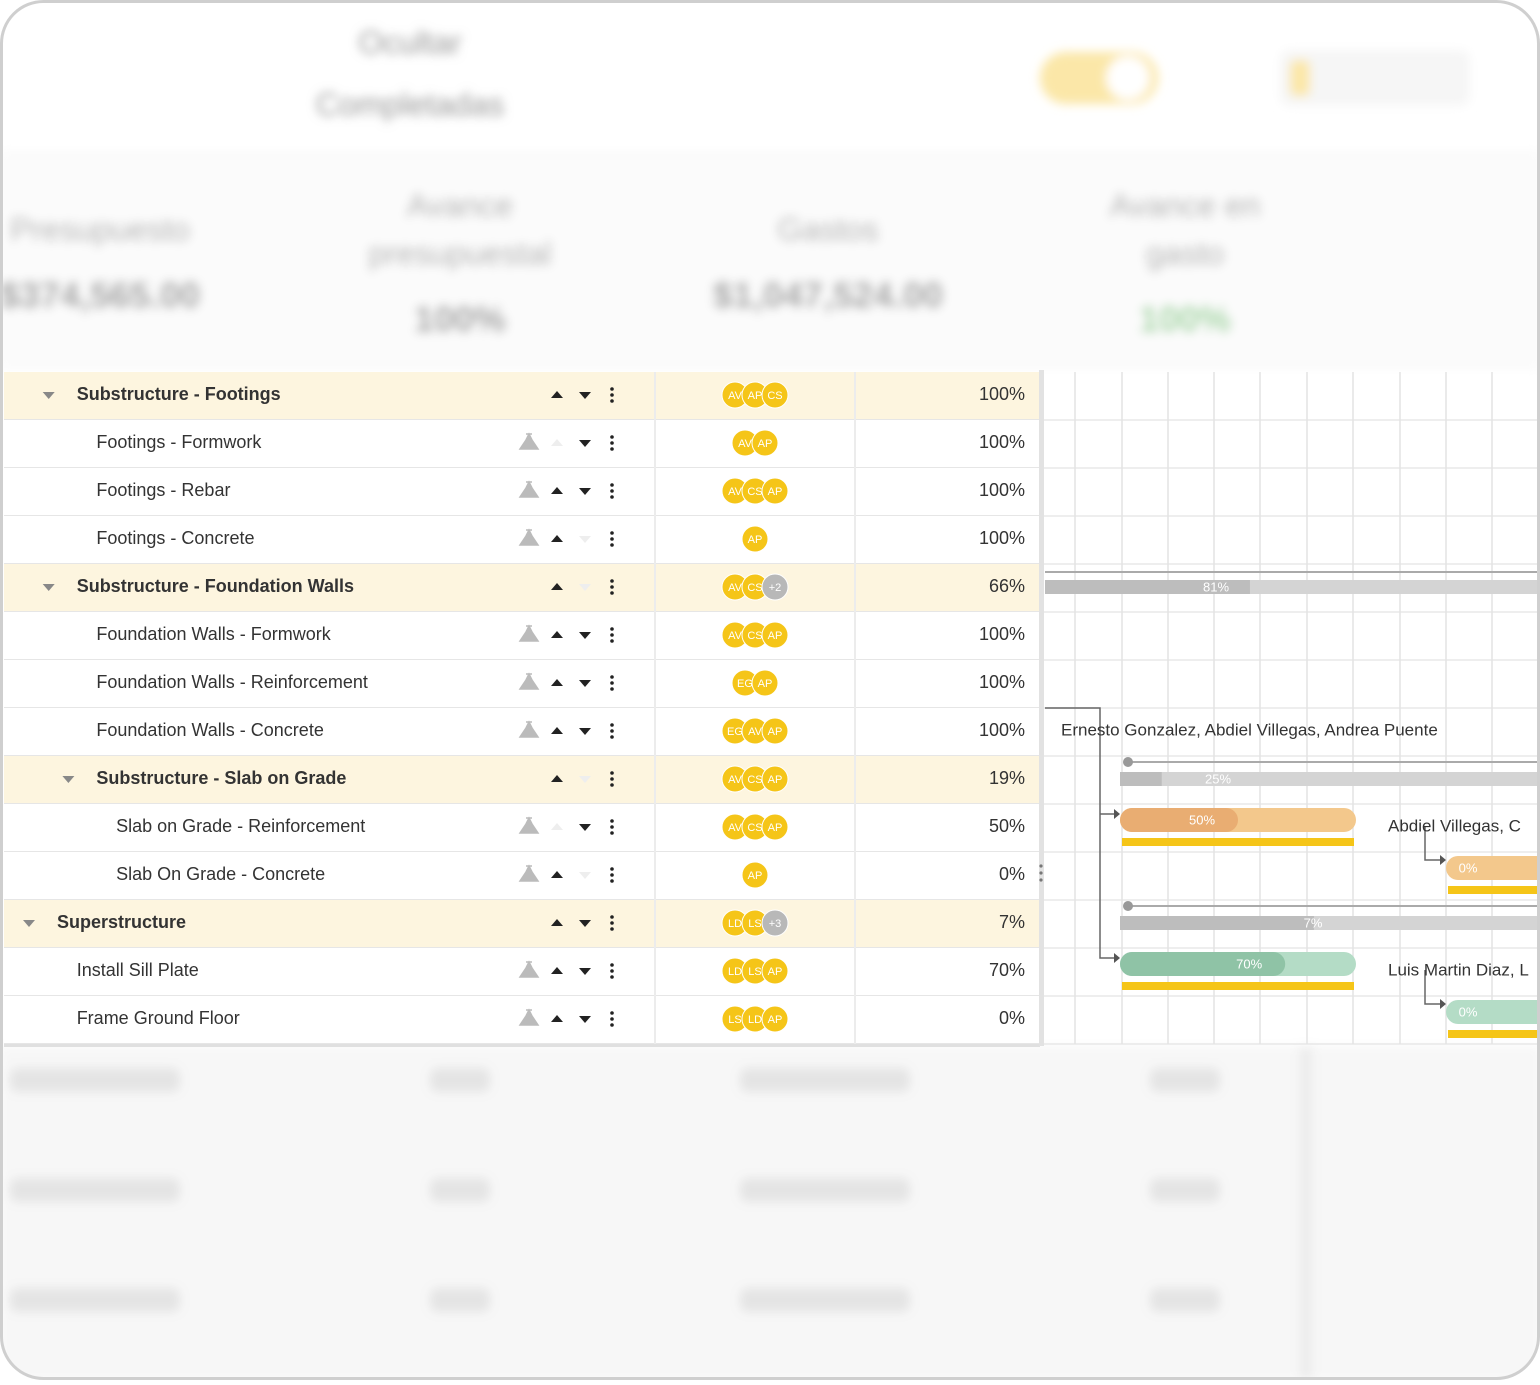  Describe the element at coordinates (460, 1300) in the screenshot. I see `blurred-cell` at that location.